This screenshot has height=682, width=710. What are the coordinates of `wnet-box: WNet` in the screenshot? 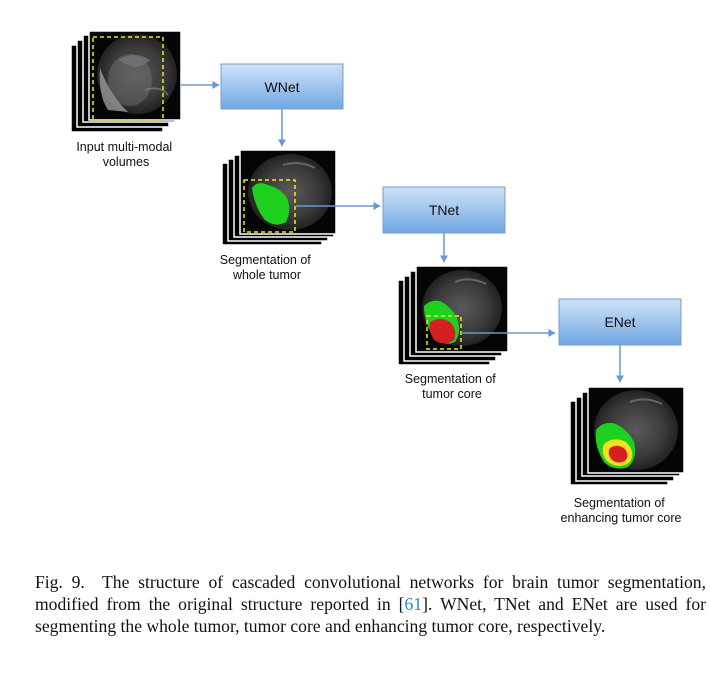 It's located at (282, 86).